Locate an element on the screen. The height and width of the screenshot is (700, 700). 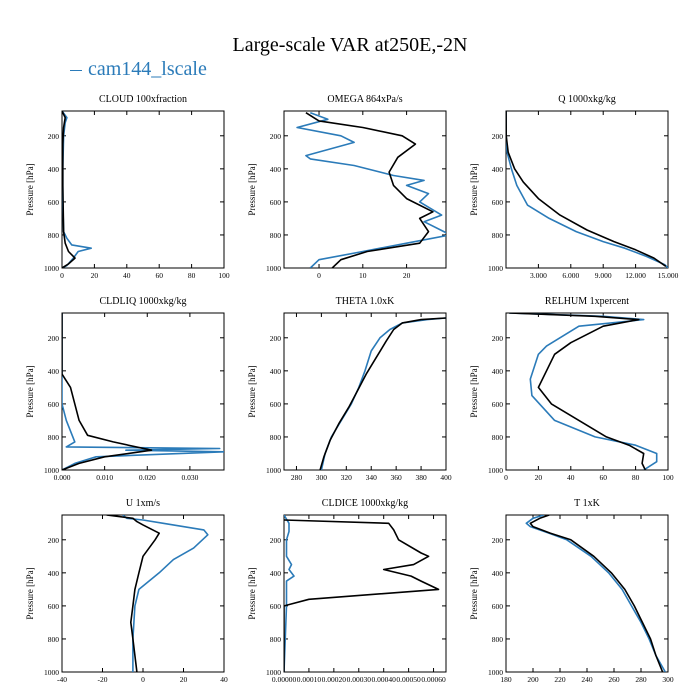
x-tick-label: 360 is located at coordinates (397, 477).